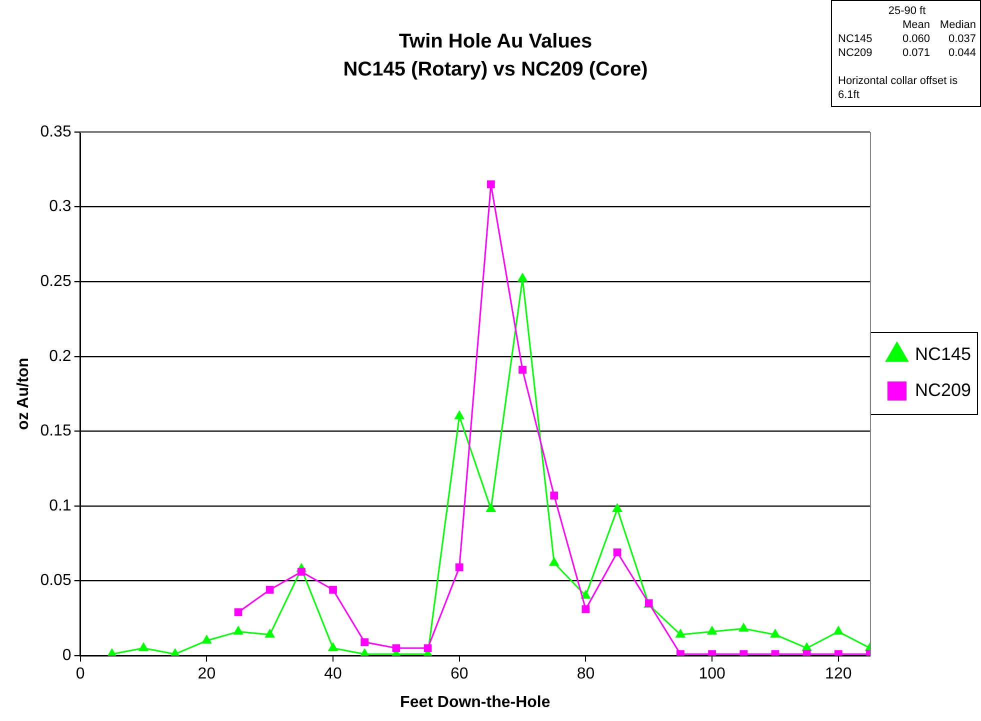 The image size is (981, 721). What do you see at coordinates (459, 674) in the screenshot?
I see `x-tick-label: 60` at bounding box center [459, 674].